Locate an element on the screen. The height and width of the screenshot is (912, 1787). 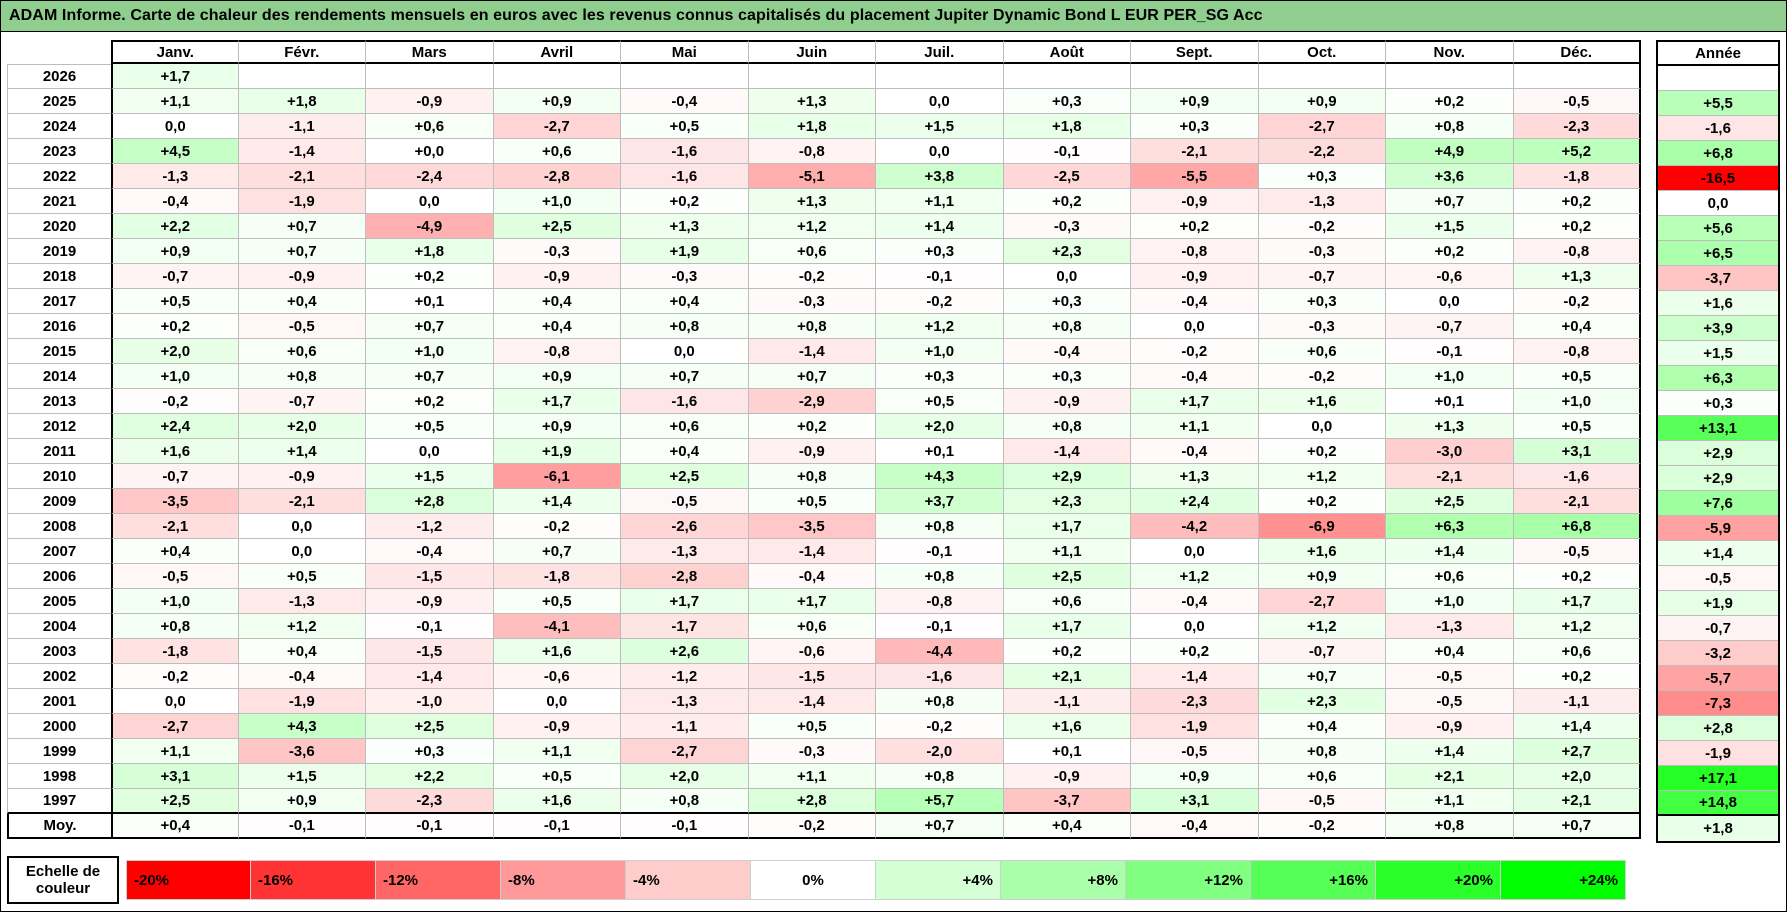
return-cell: +1,3 is located at coordinates (1577, 276).